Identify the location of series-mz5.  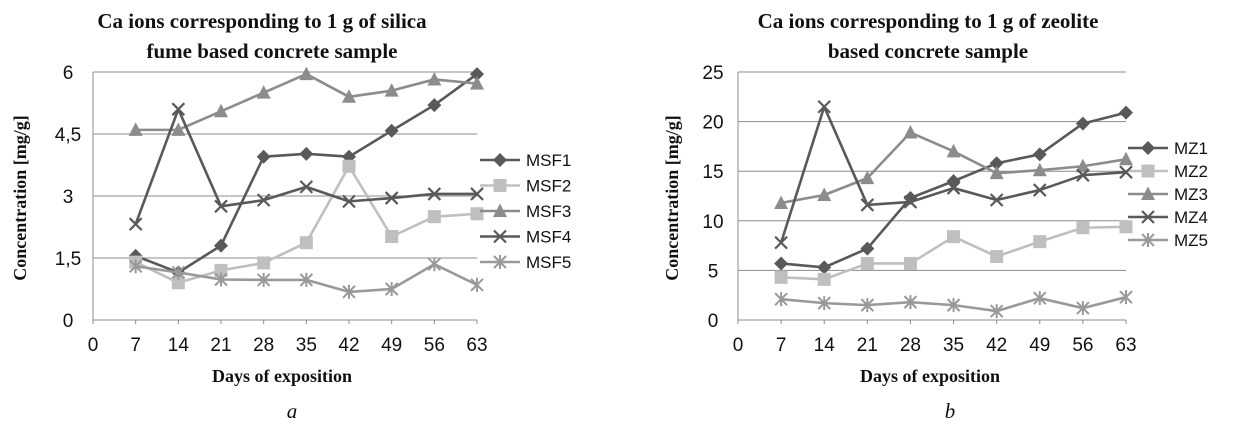
(953, 304).